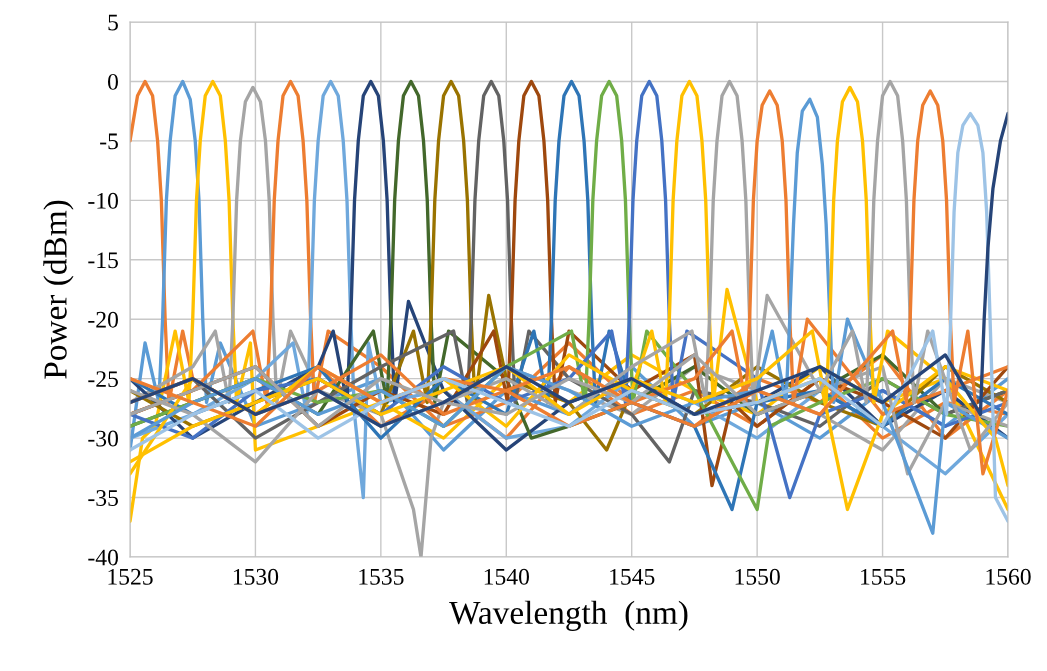 This screenshot has height=671, width=1047. What do you see at coordinates (103, 557) in the screenshot?
I see `y-tick-label: -40` at bounding box center [103, 557].